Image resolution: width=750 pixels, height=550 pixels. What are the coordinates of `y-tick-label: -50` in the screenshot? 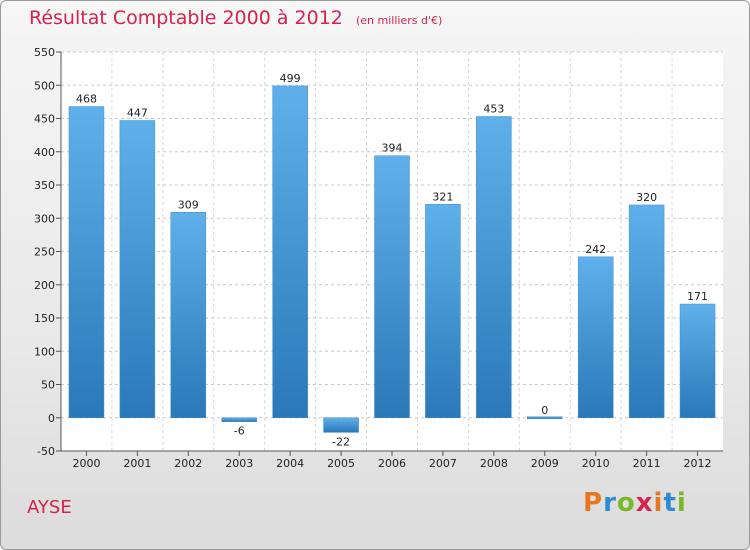 It's located at (46, 451).